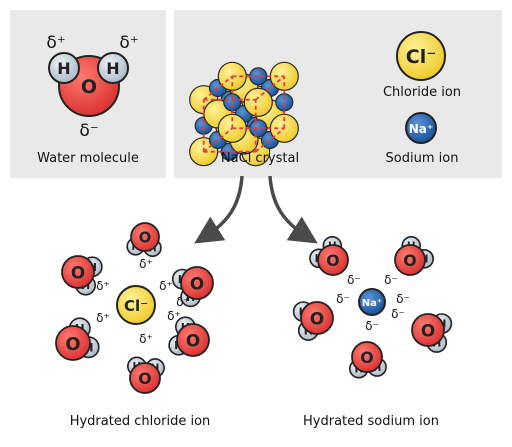  I want to click on water-hydrogen-left-label: H, so click(63, 68).